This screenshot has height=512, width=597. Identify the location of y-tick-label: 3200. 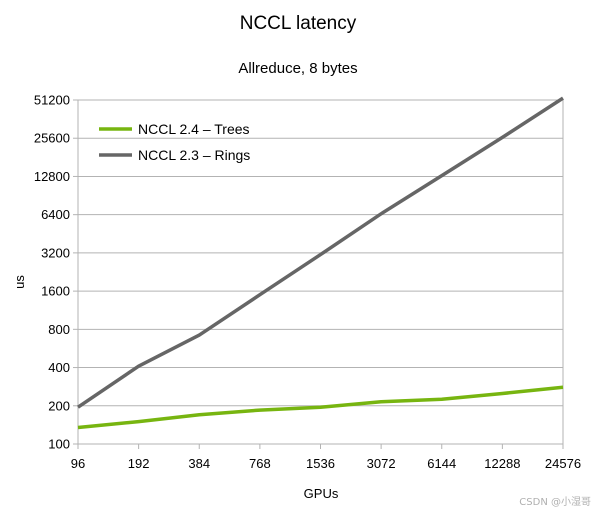
(55, 252).